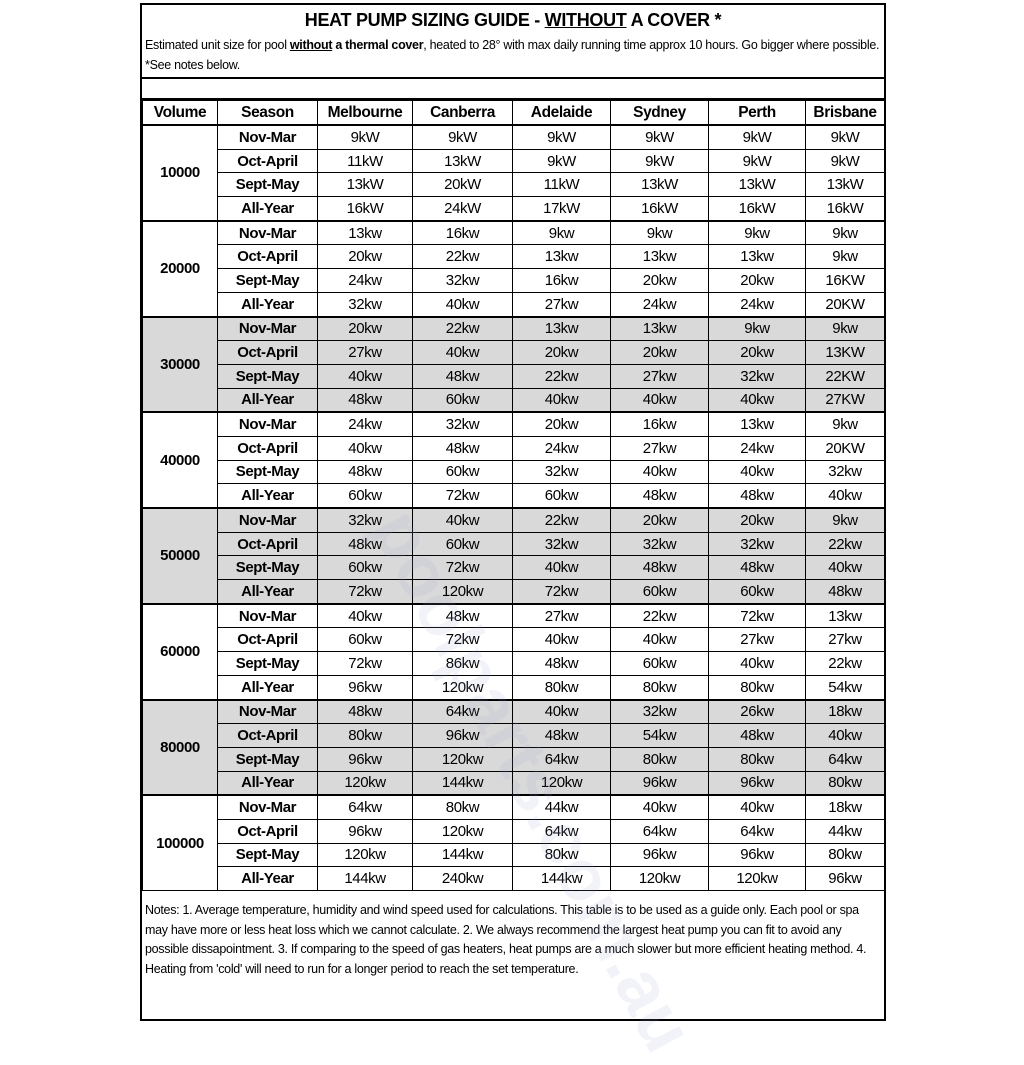 Image resolution: width=1024 pixels, height=1065 pixels. Describe the element at coordinates (365, 352) in the screenshot. I see `kw-cell: 27kw` at that location.